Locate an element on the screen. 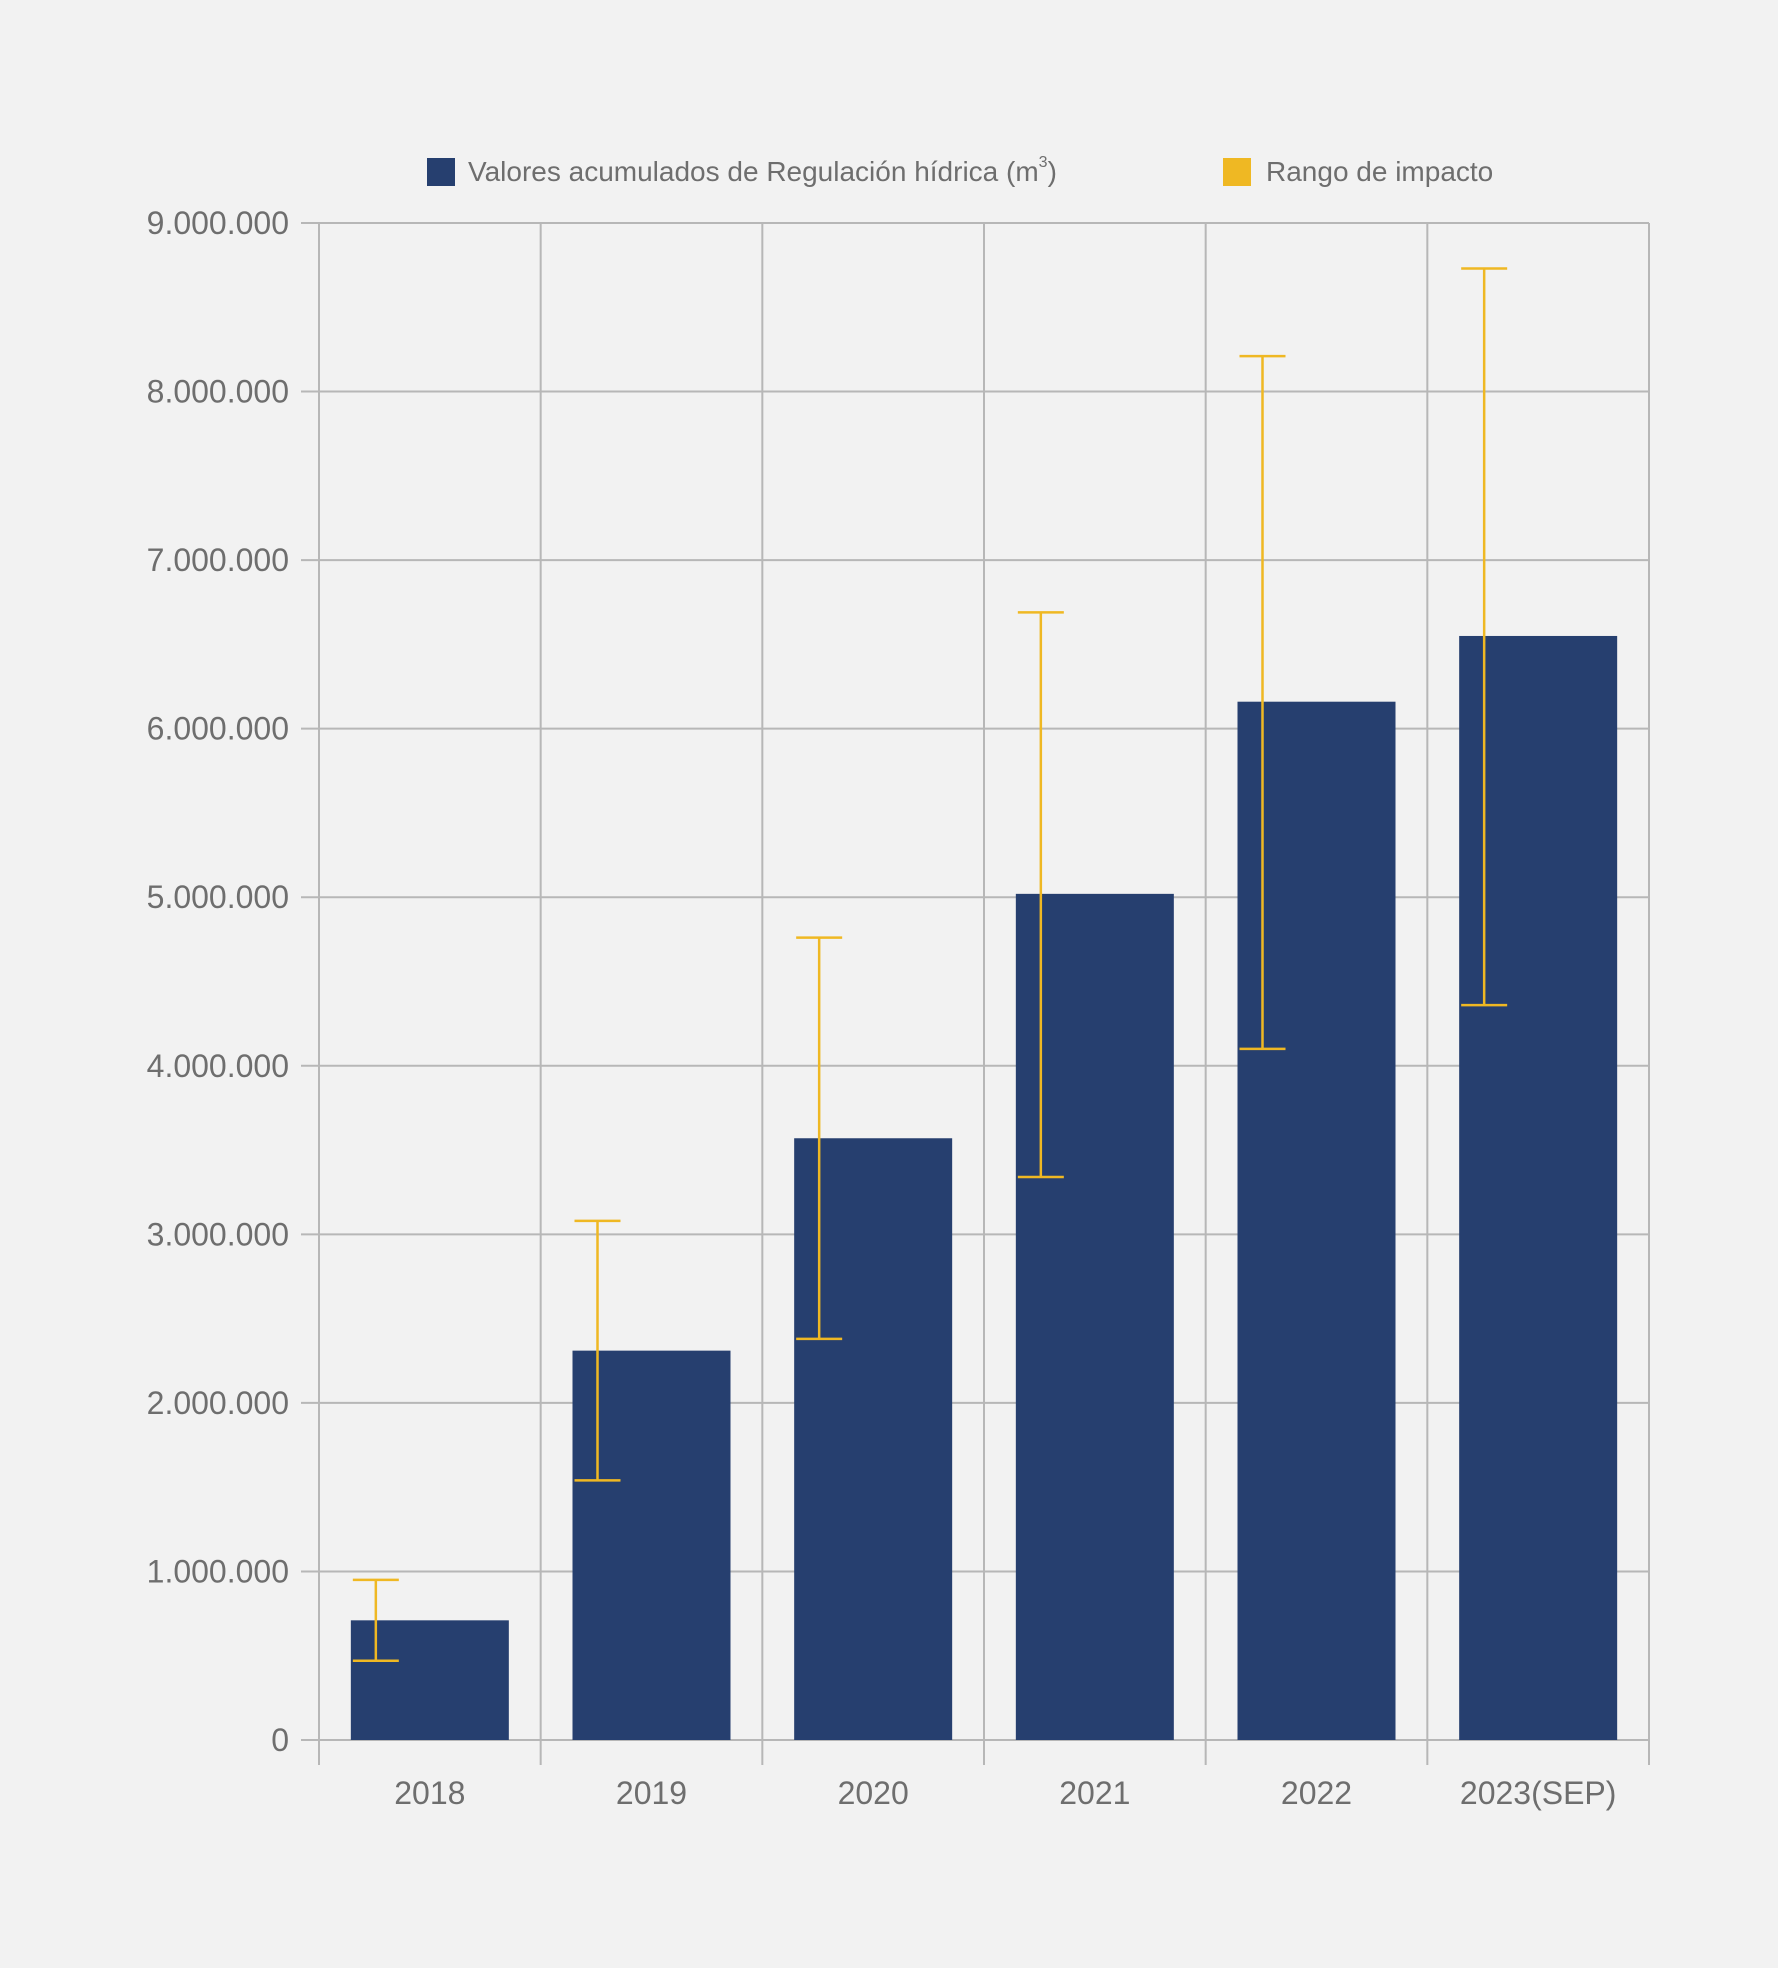  x-tick-label: 2021 is located at coordinates (1094, 1793).